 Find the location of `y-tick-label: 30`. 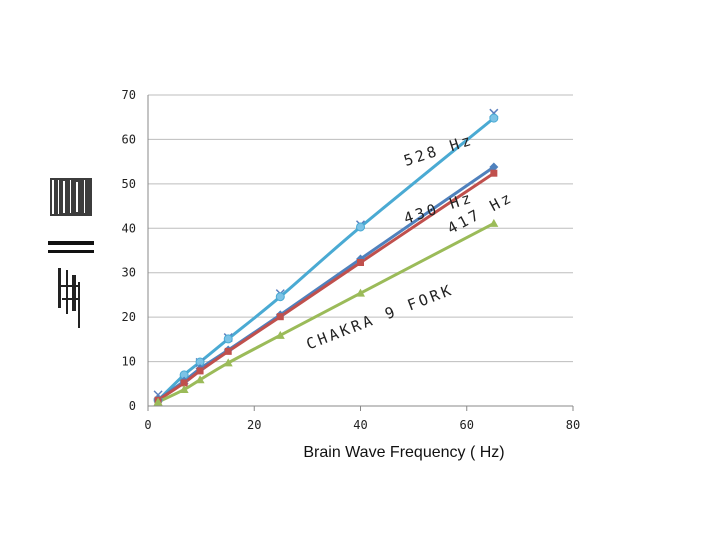

y-tick-label: 30 is located at coordinates (129, 273).